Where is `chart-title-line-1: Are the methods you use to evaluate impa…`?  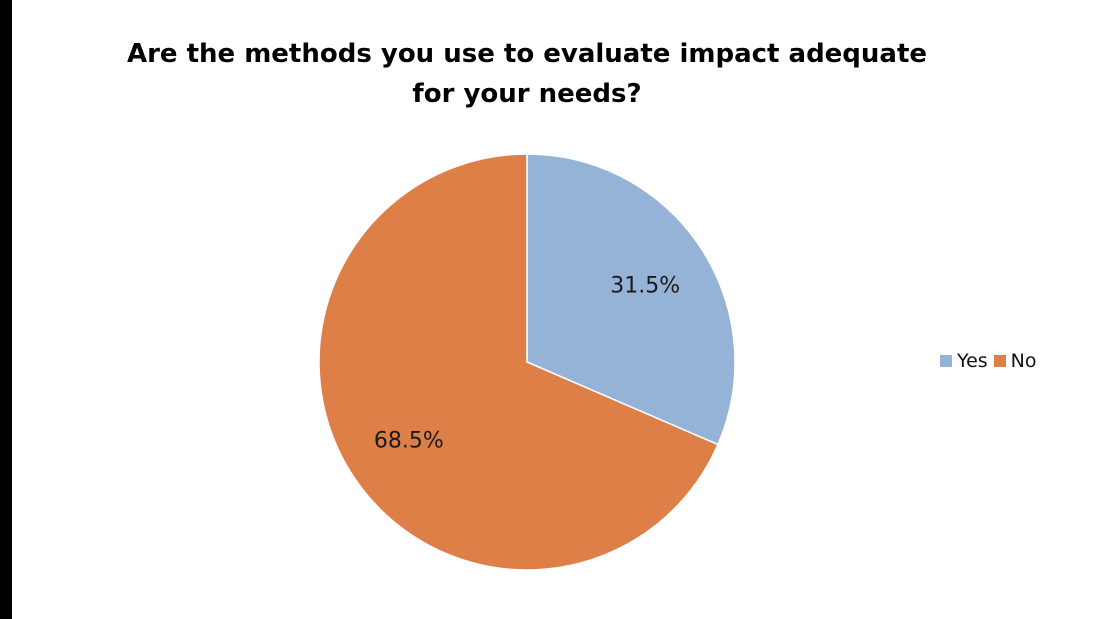
chart-title-line-1: Are the methods you use to evaluate impa… is located at coordinates (527, 54).